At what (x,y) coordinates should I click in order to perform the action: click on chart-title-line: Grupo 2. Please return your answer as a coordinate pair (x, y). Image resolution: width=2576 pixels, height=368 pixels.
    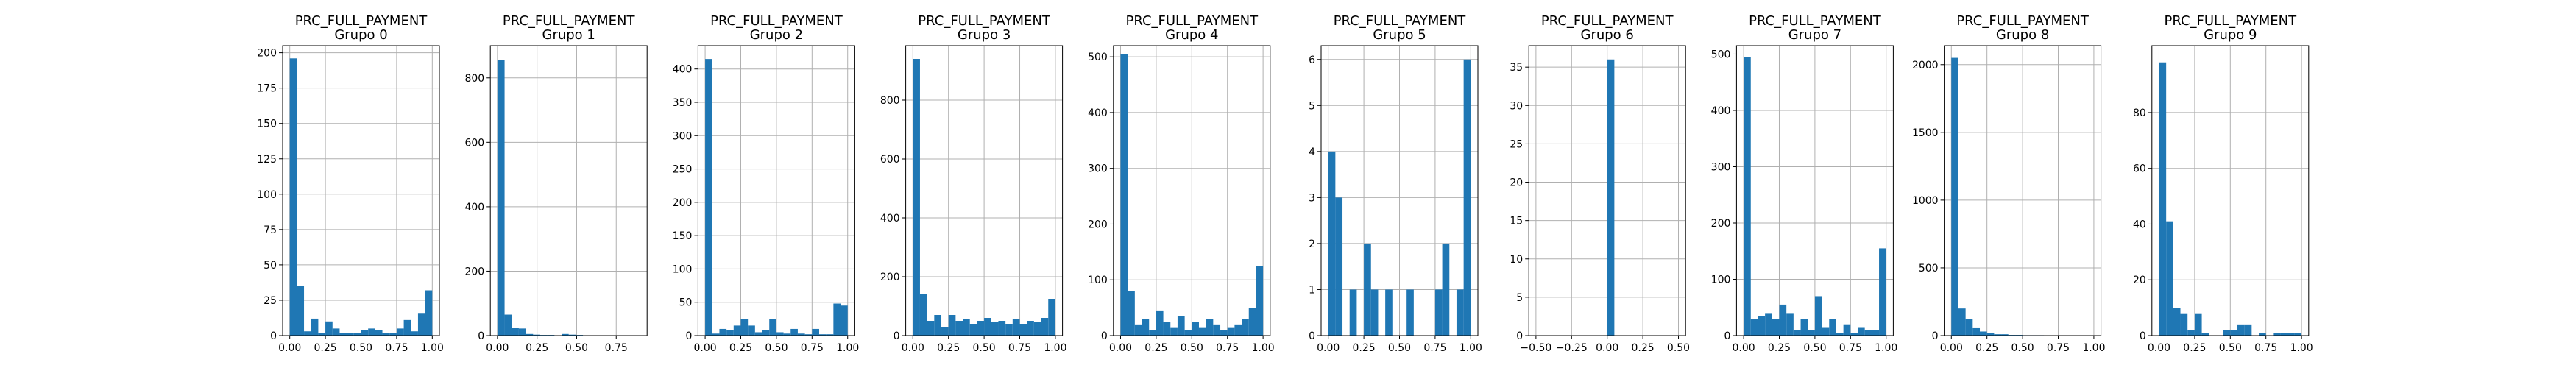
    Looking at the image, I should click on (776, 35).